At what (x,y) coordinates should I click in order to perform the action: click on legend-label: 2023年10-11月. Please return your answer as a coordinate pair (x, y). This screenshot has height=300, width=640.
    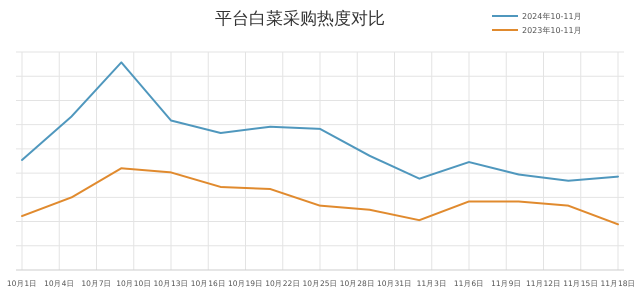
    Looking at the image, I should click on (552, 30).